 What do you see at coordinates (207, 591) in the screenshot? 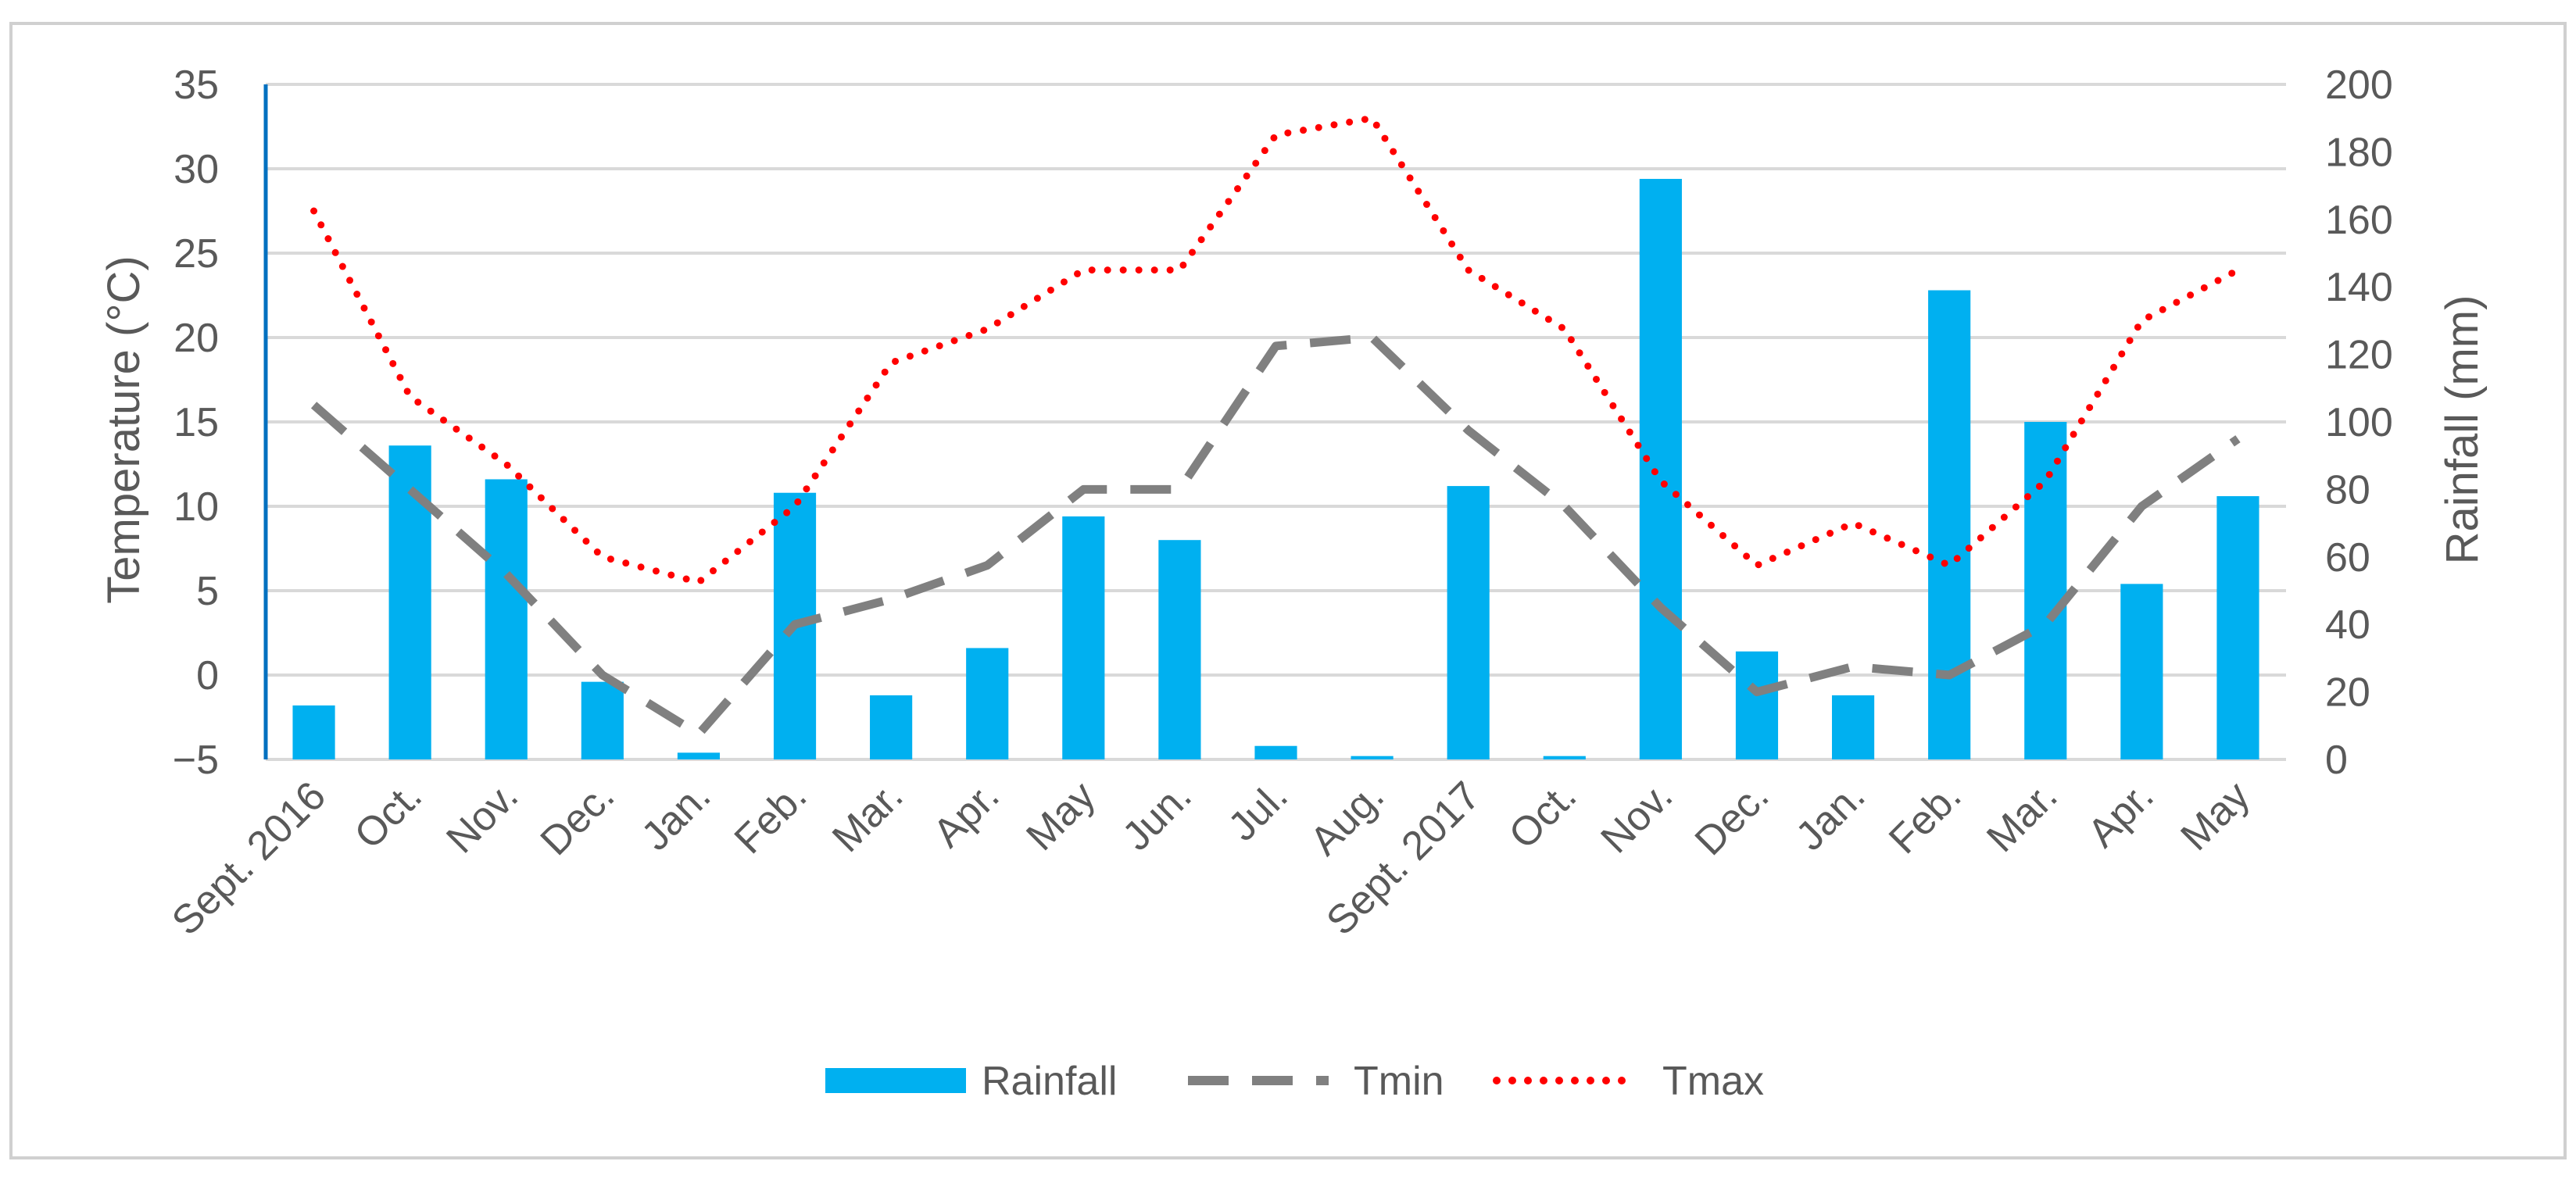
I see `left-tick-label: 5` at bounding box center [207, 591].